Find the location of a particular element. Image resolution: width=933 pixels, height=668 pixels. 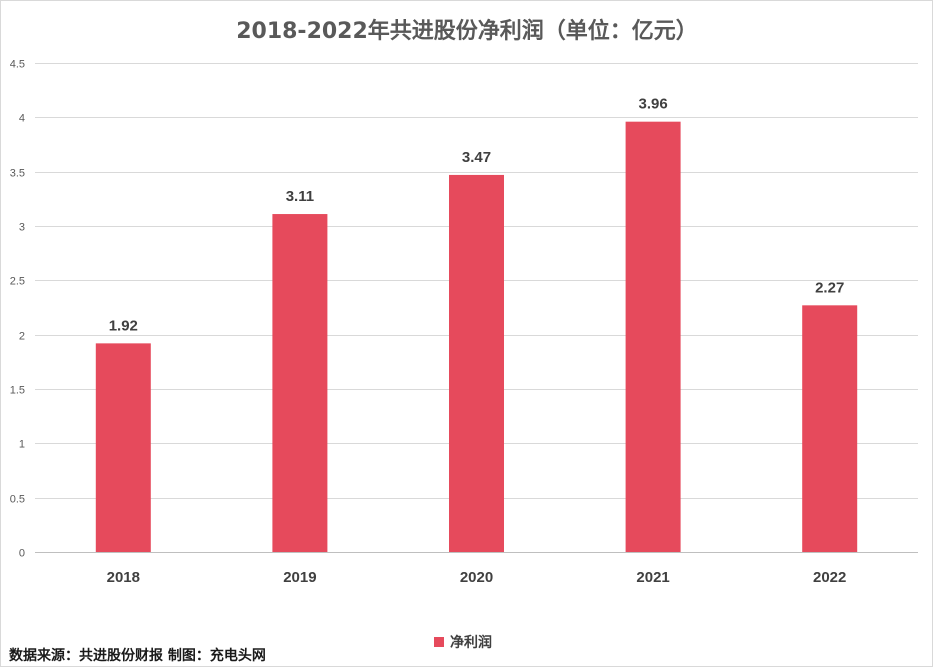

y-tick-label: 2 is located at coordinates (22, 337).